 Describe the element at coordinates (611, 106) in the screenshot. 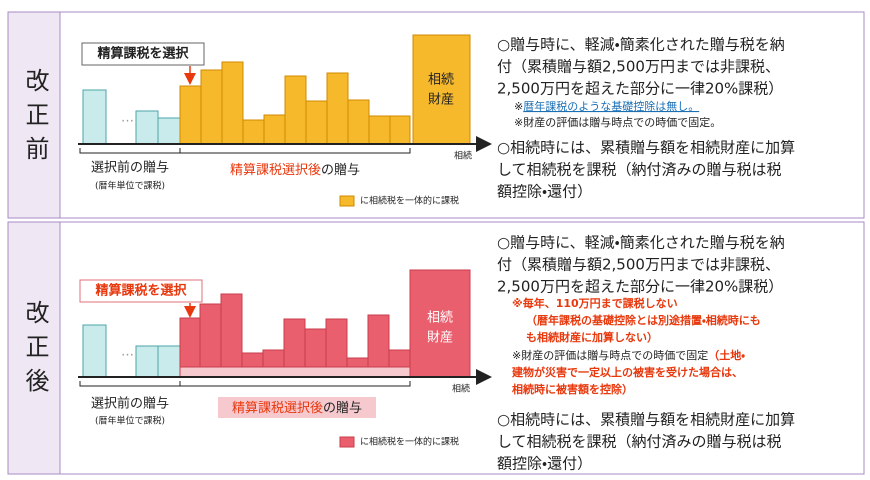

I see `note-text: 暦年課税のような基礎控除は無し。` at that location.